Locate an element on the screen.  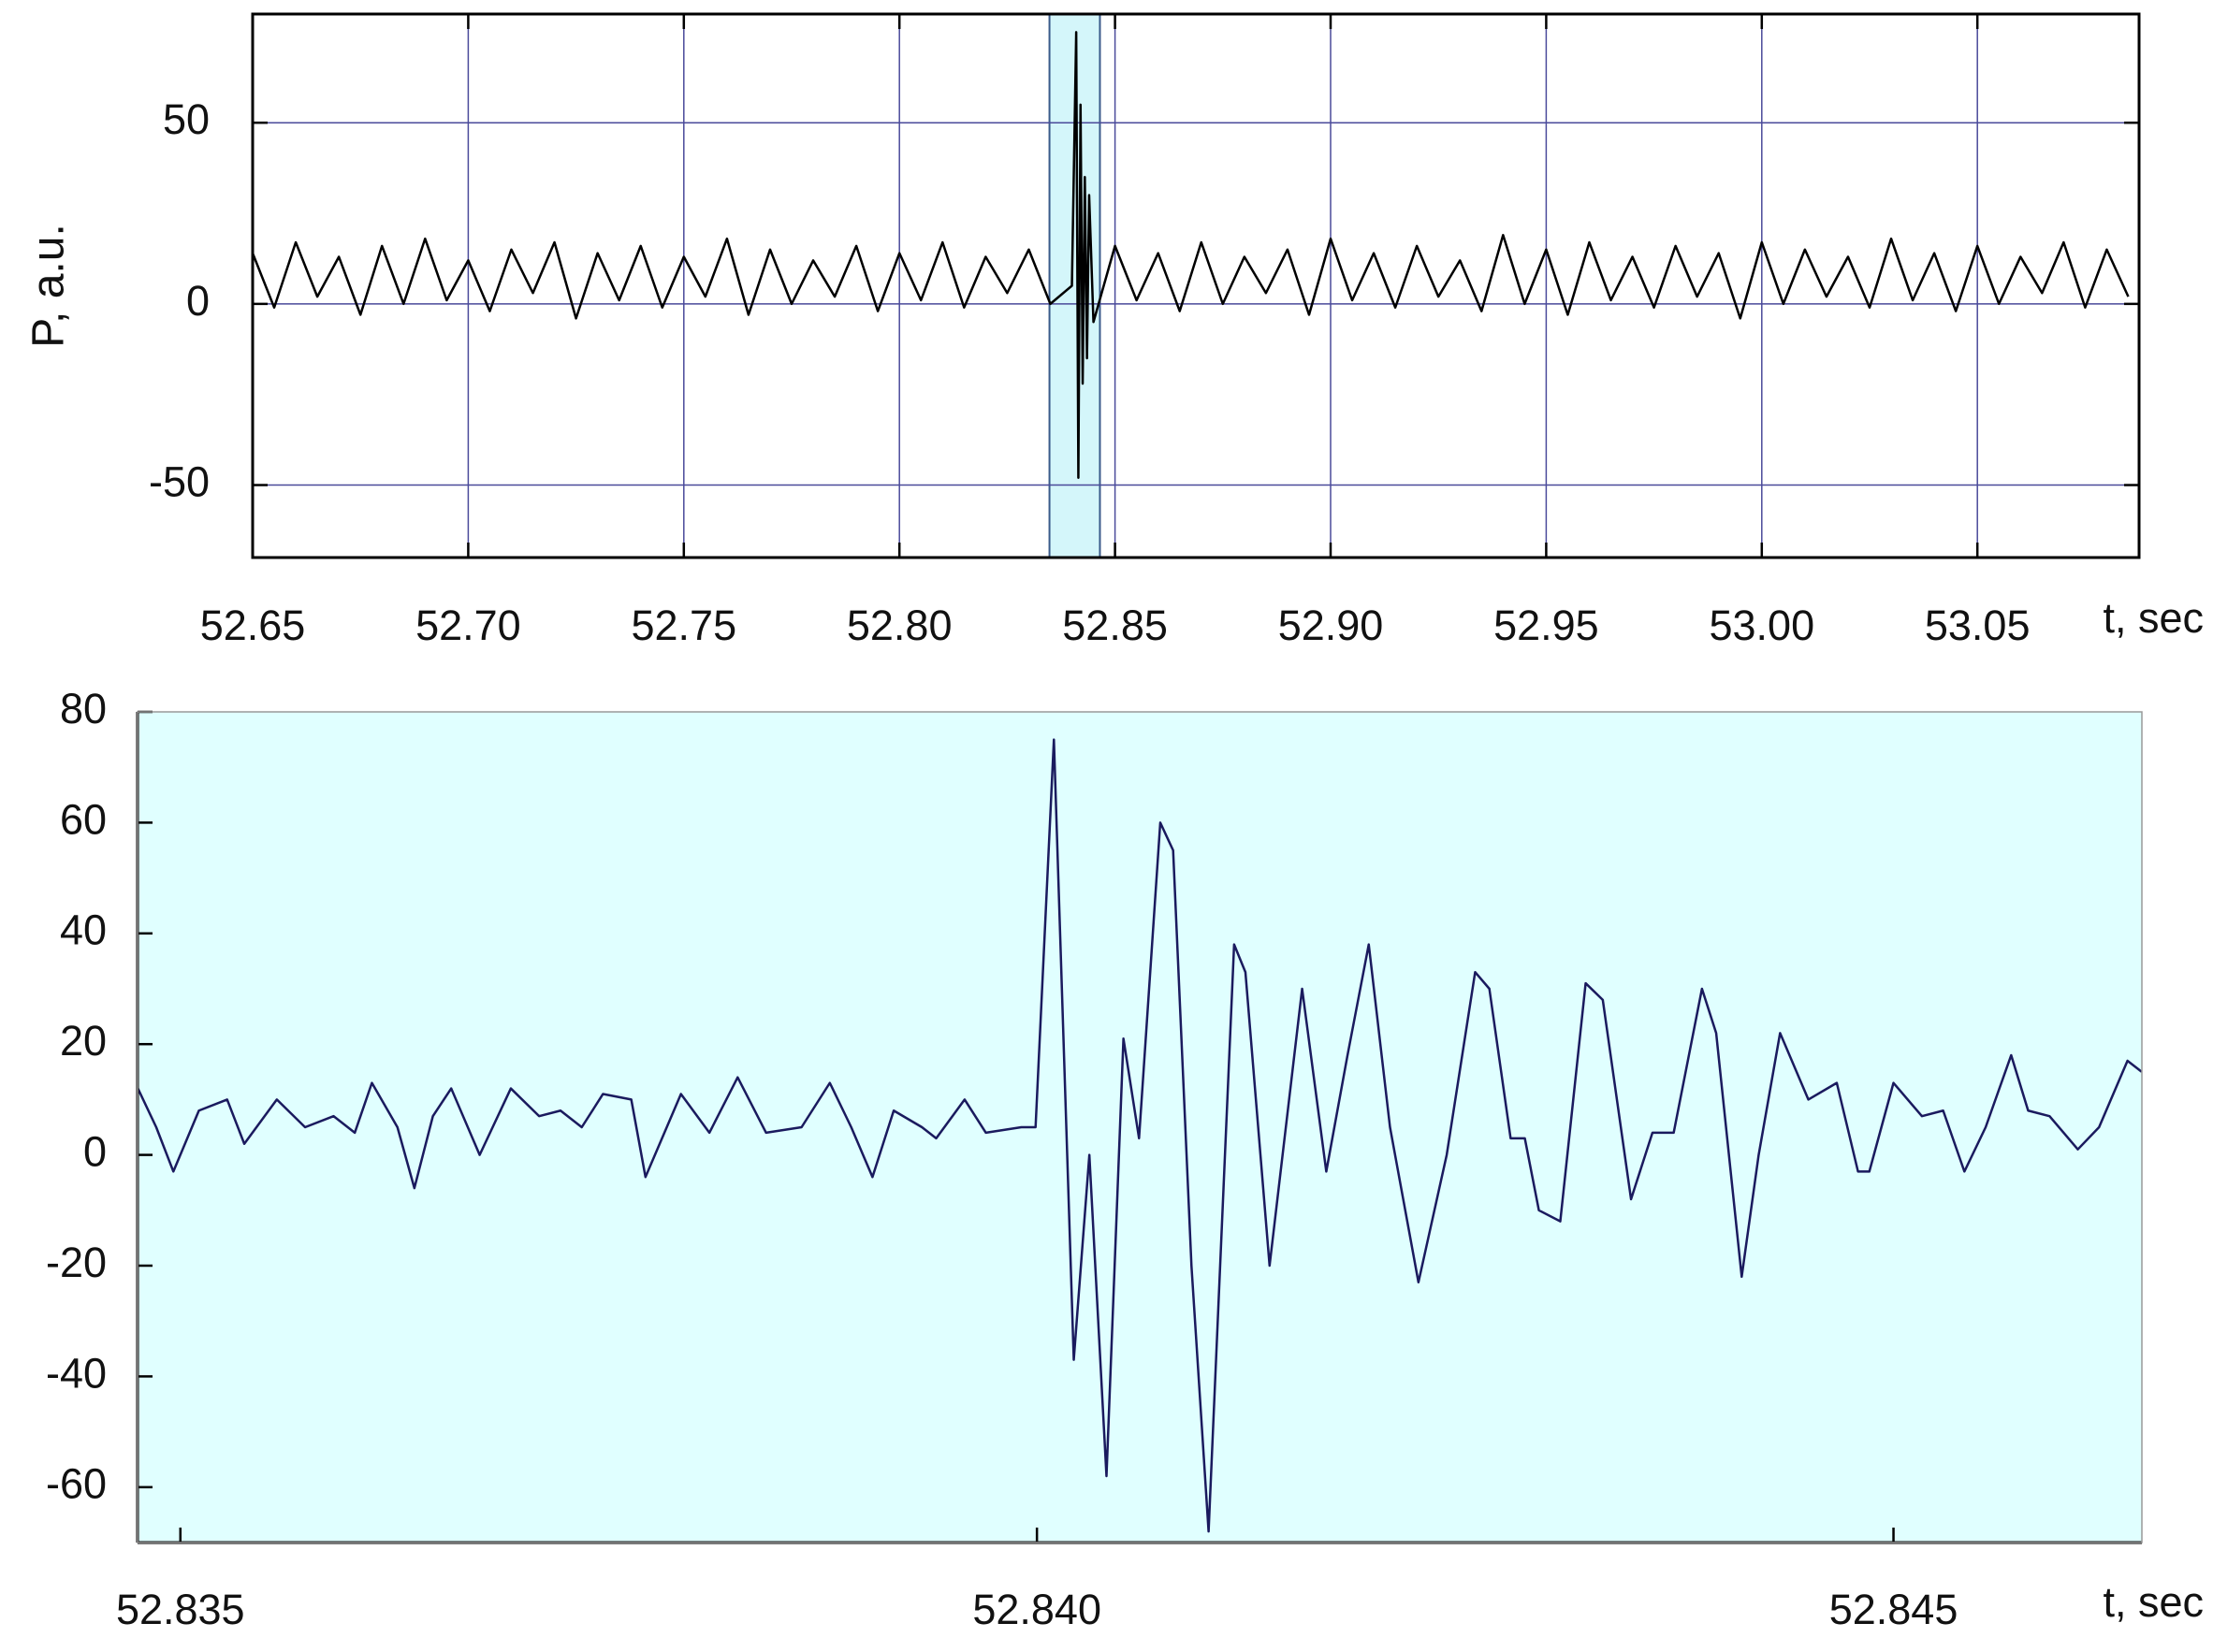
x-tick-label: 52.95 is located at coordinates (1546, 625).